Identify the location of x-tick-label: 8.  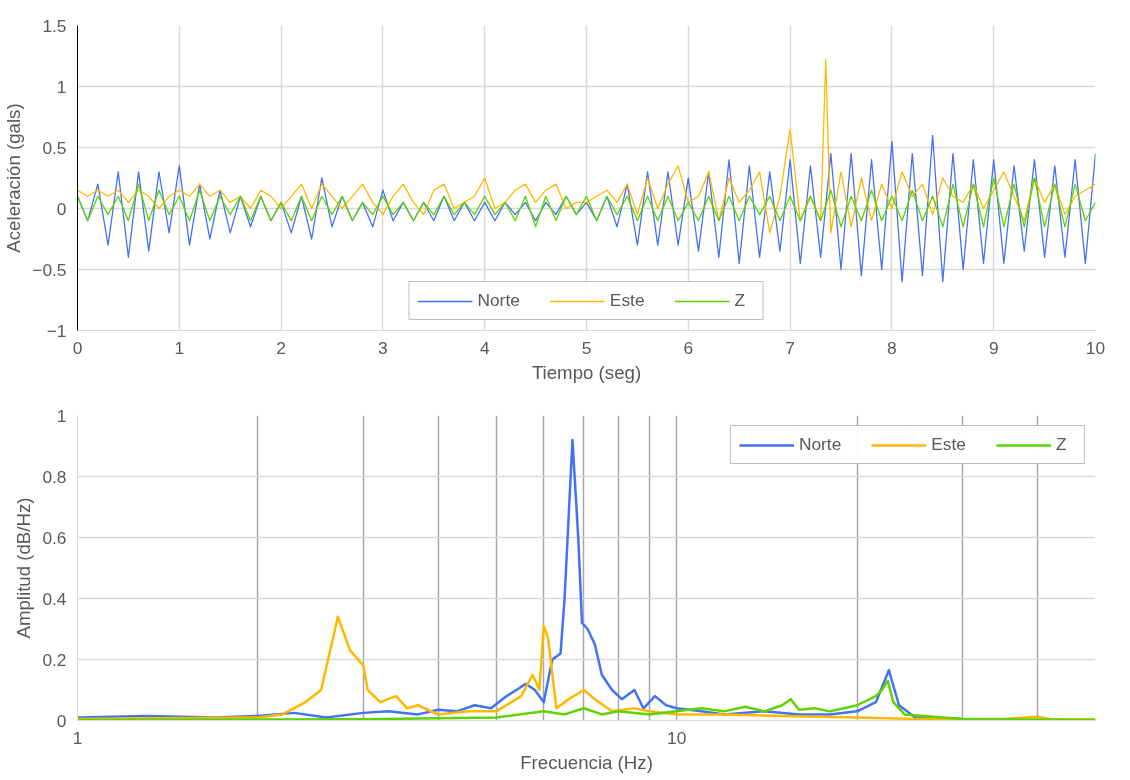
(892, 347).